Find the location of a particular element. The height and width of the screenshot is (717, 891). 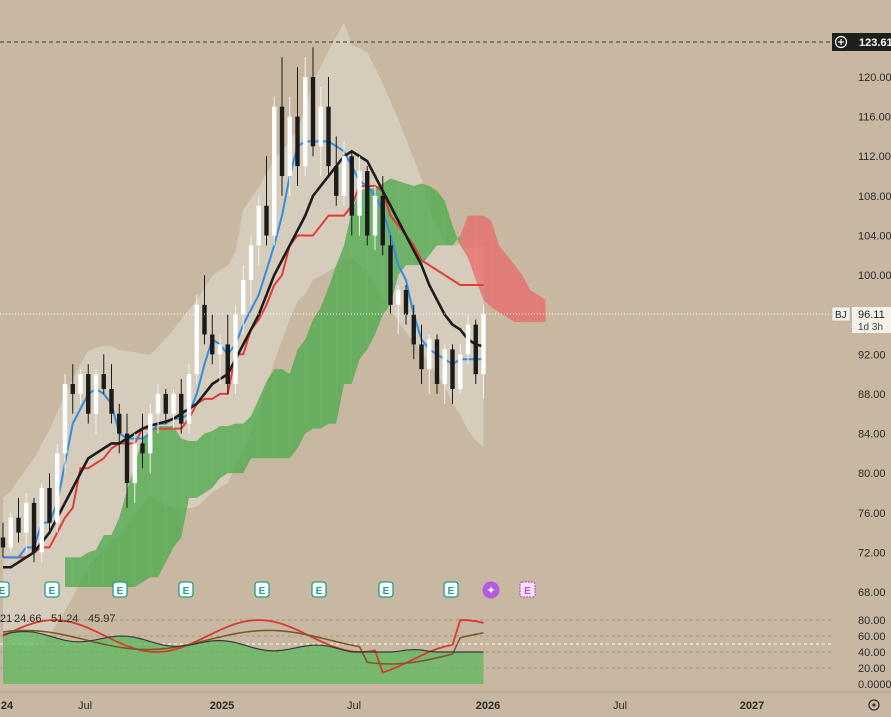

settings-gear-icon is located at coordinates (874, 705).